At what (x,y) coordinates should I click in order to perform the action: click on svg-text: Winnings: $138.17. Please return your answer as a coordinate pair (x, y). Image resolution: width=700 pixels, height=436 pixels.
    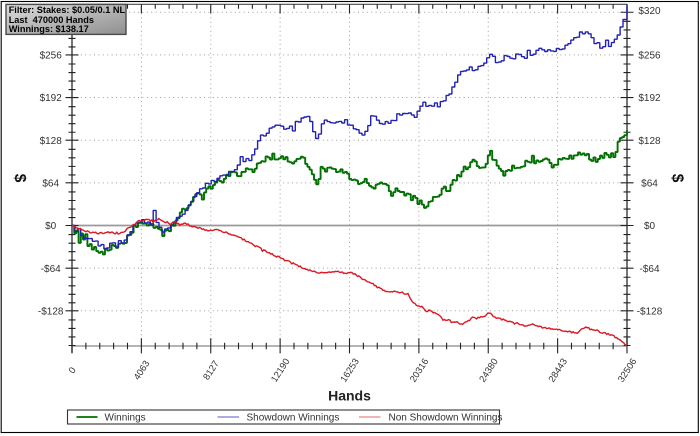
    Looking at the image, I should click on (49, 29).